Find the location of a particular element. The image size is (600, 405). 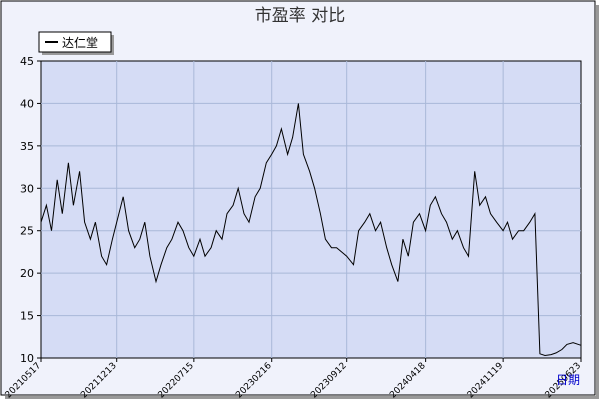

y-tick-label: 45 is located at coordinates (27, 61).